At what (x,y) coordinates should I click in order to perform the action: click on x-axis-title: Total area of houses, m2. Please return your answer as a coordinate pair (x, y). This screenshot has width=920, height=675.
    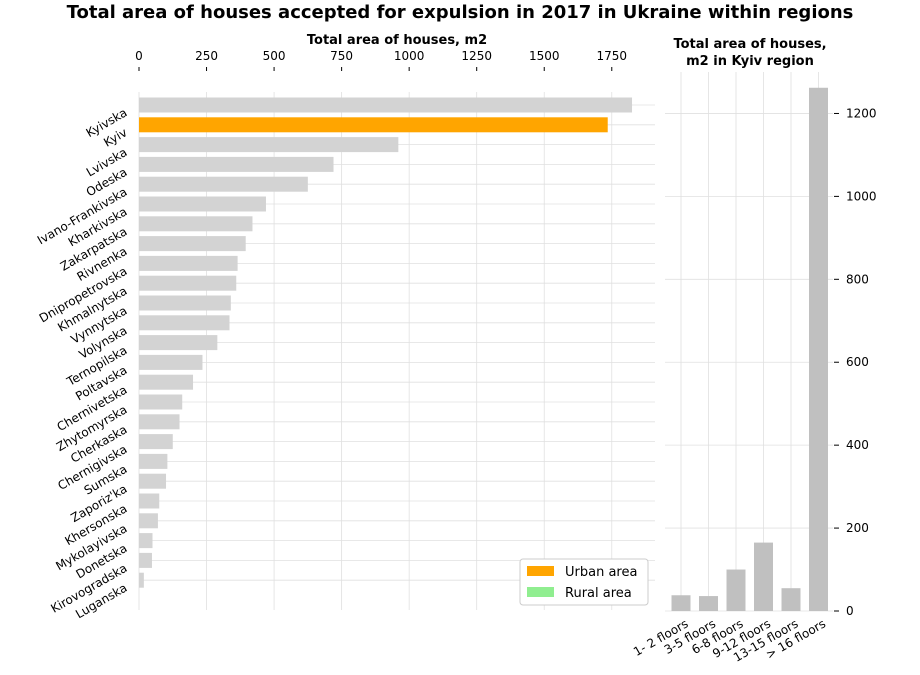
    Looking at the image, I should click on (397, 40).